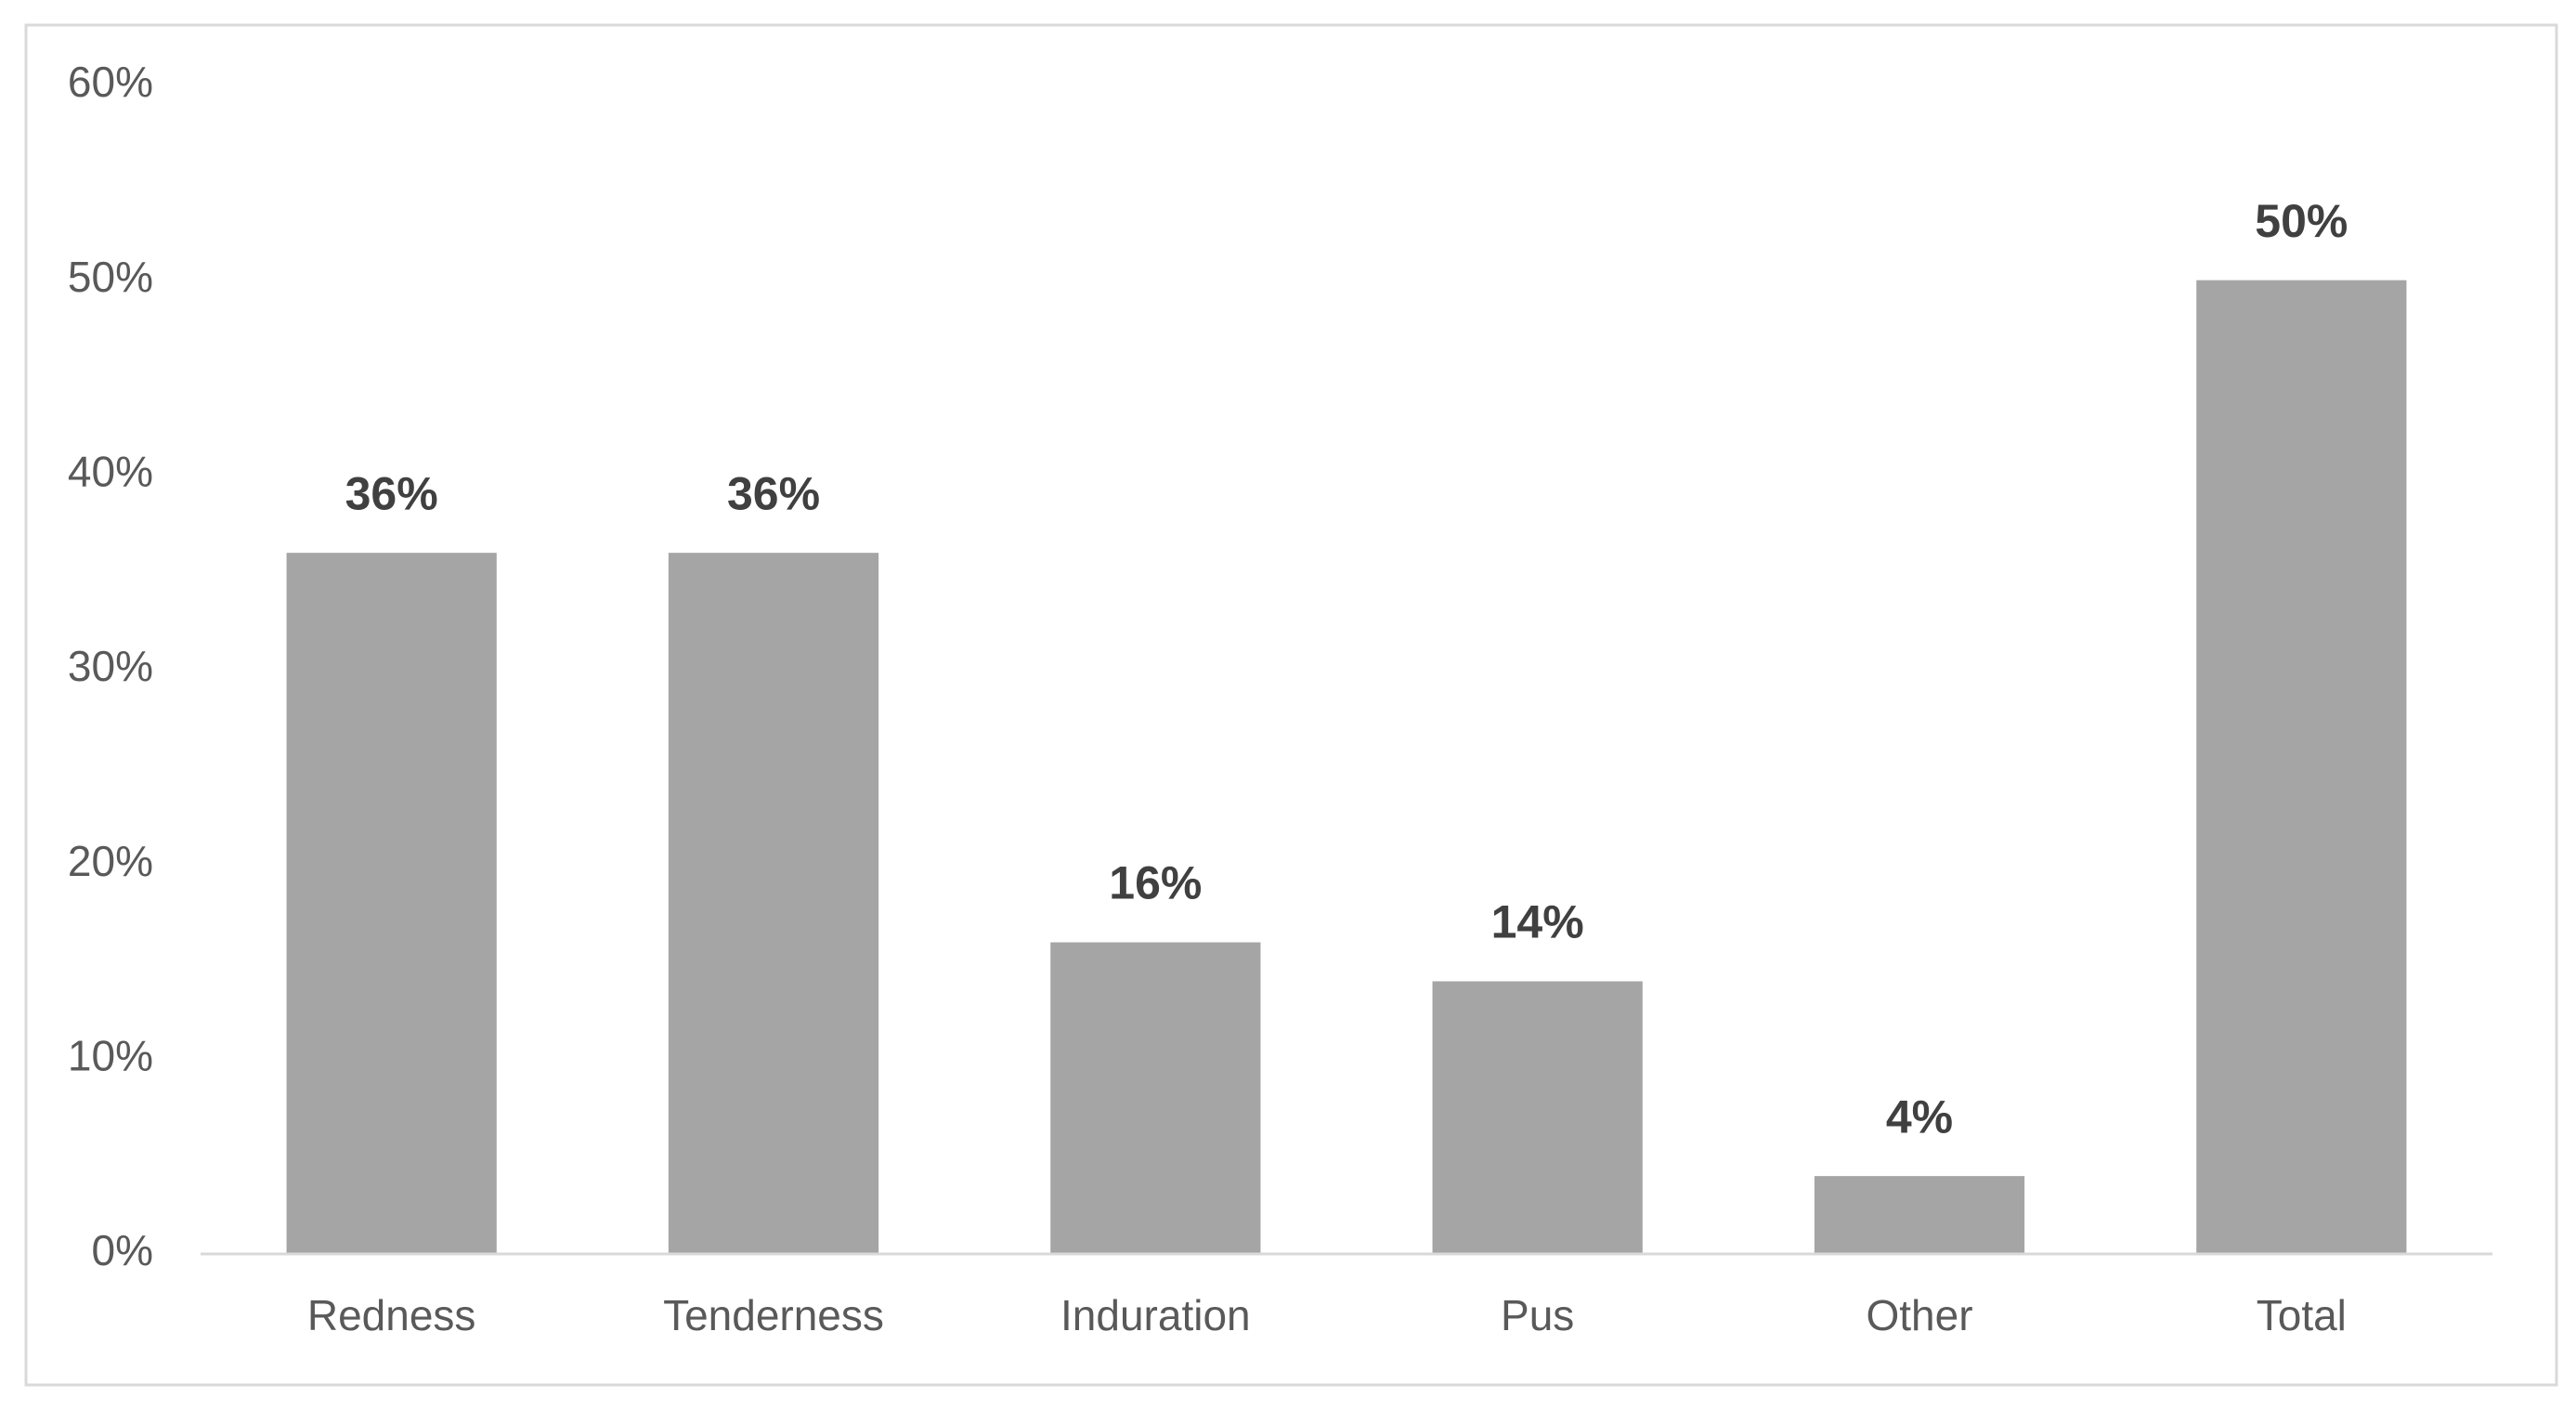 The image size is (2576, 1410). I want to click on y-tick-label: 30%, so click(111, 666).